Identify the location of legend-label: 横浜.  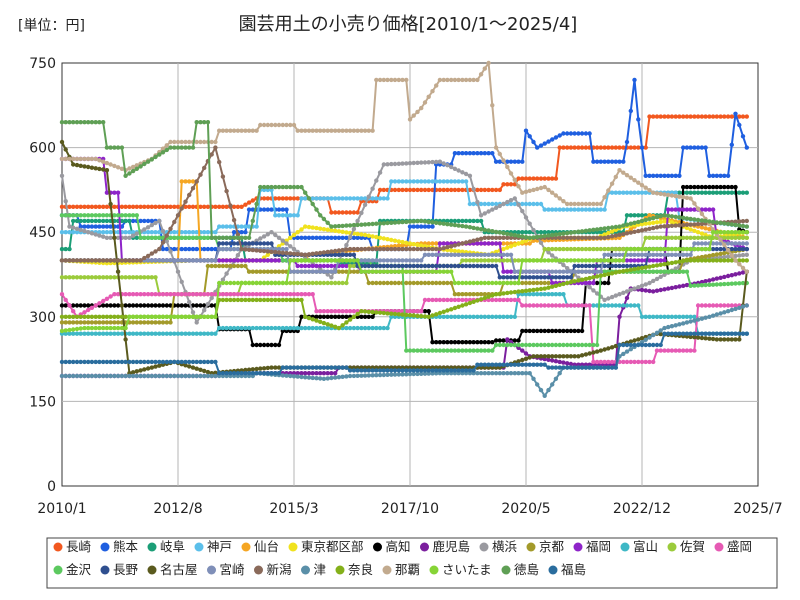
(504, 546).